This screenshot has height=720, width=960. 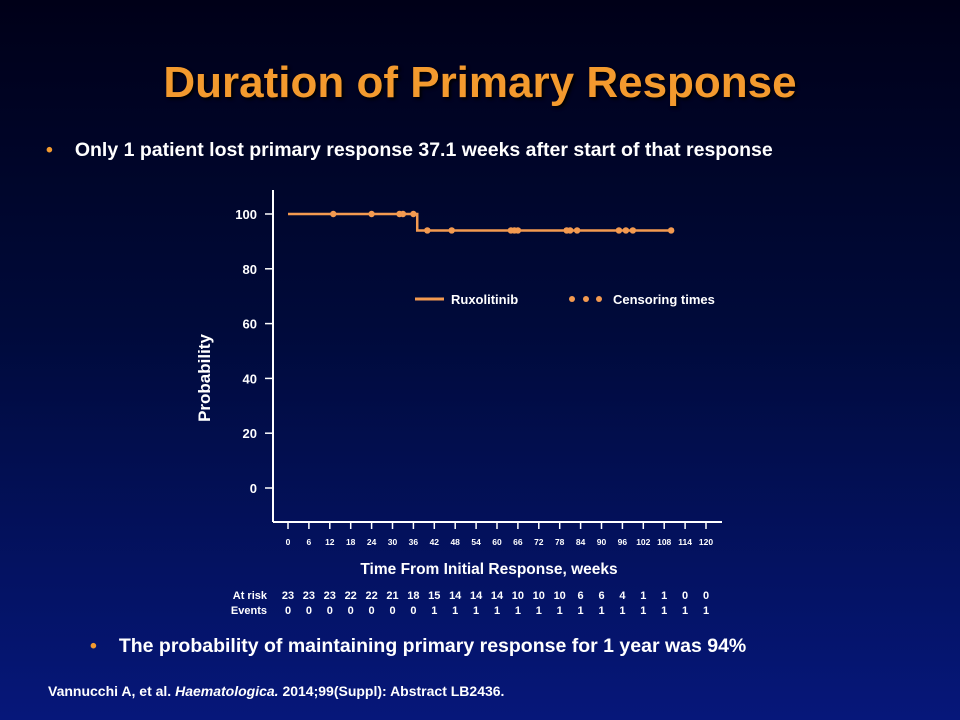 I want to click on censor-markers, so click(x=502, y=222).